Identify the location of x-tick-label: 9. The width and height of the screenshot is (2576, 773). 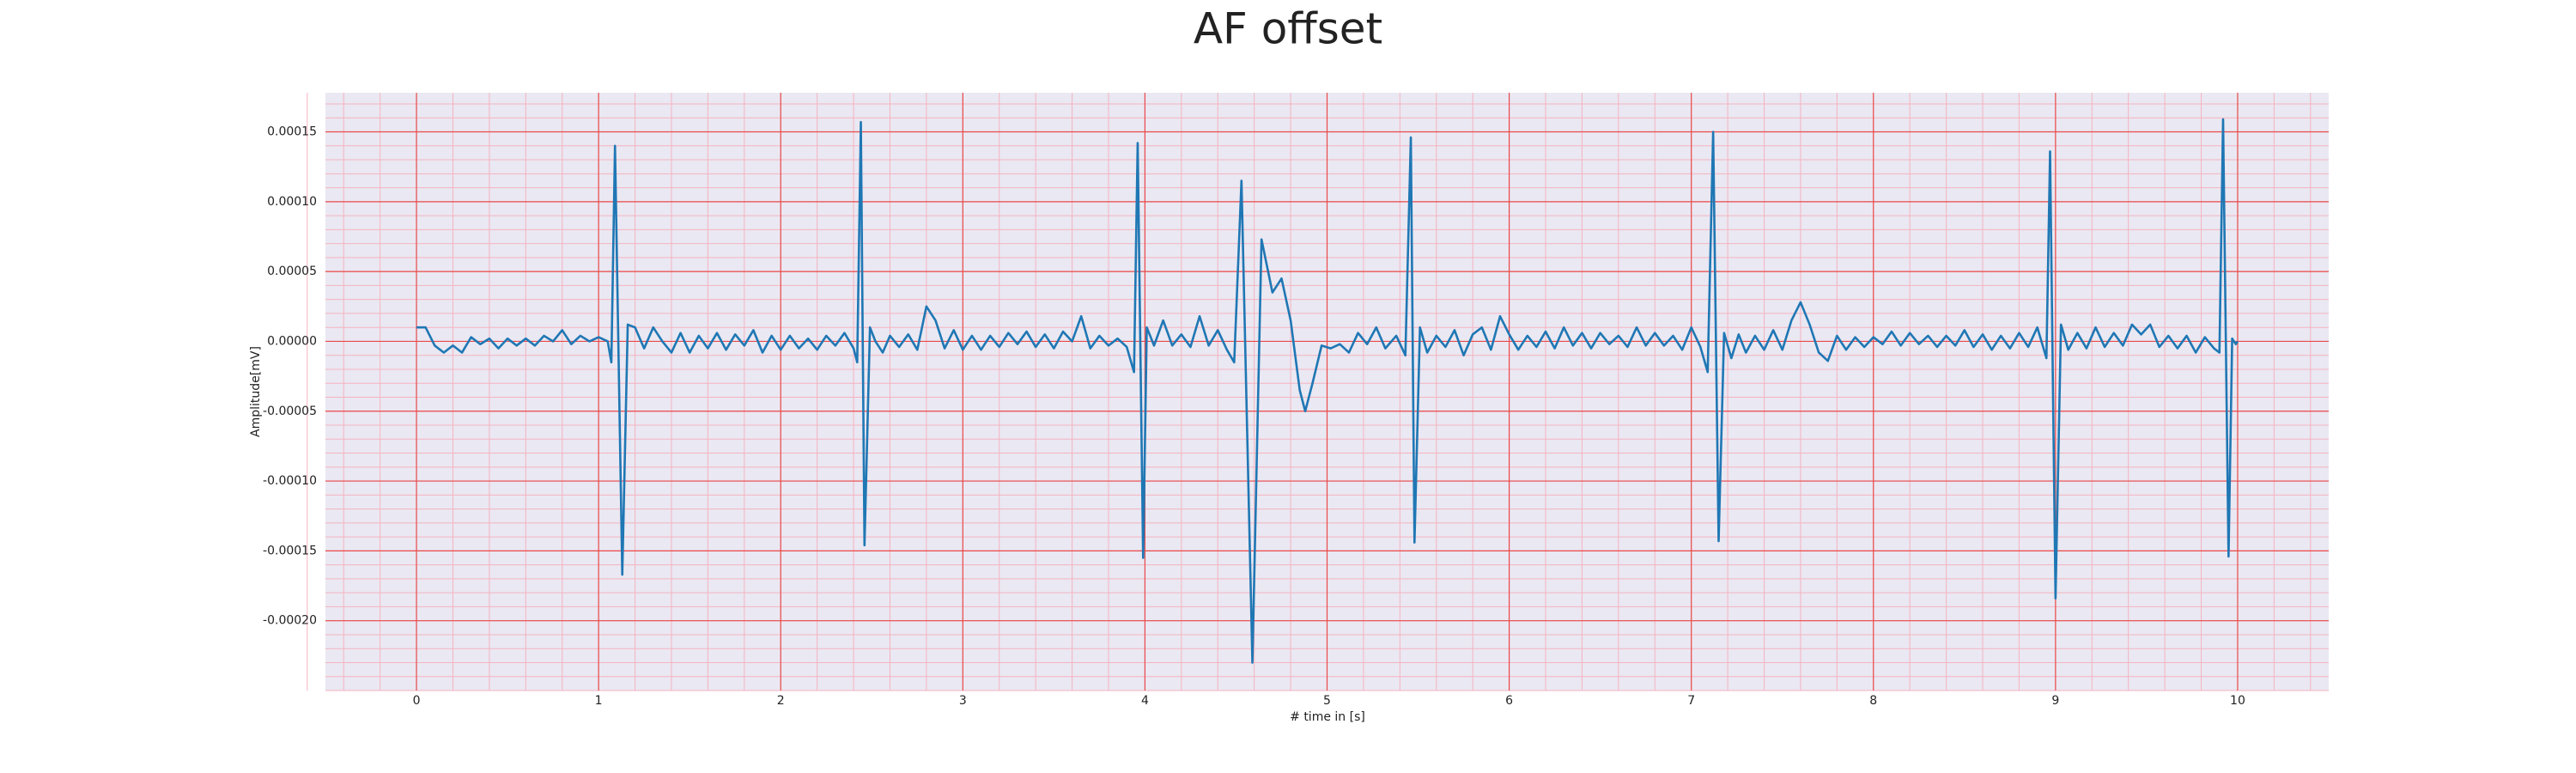
(2055, 701).